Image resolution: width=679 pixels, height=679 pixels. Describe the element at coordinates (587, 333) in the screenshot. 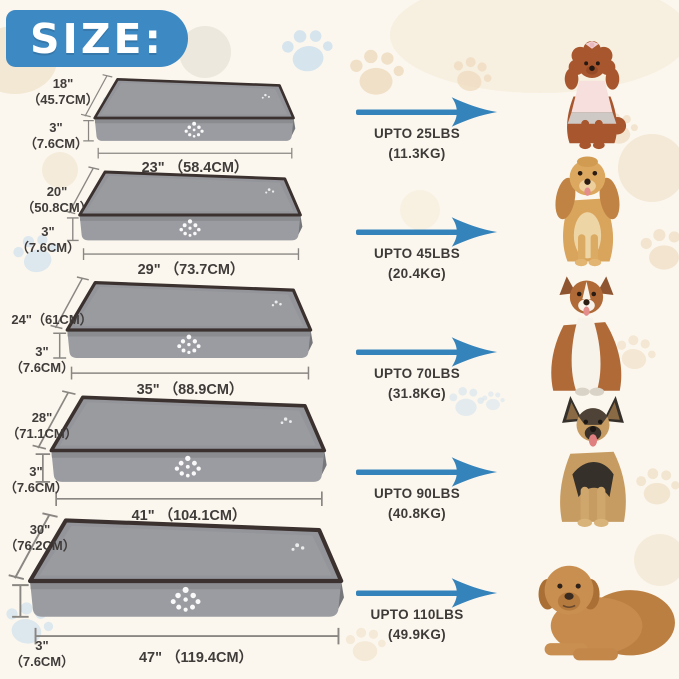

I see `dog-photo-rough-collie` at that location.